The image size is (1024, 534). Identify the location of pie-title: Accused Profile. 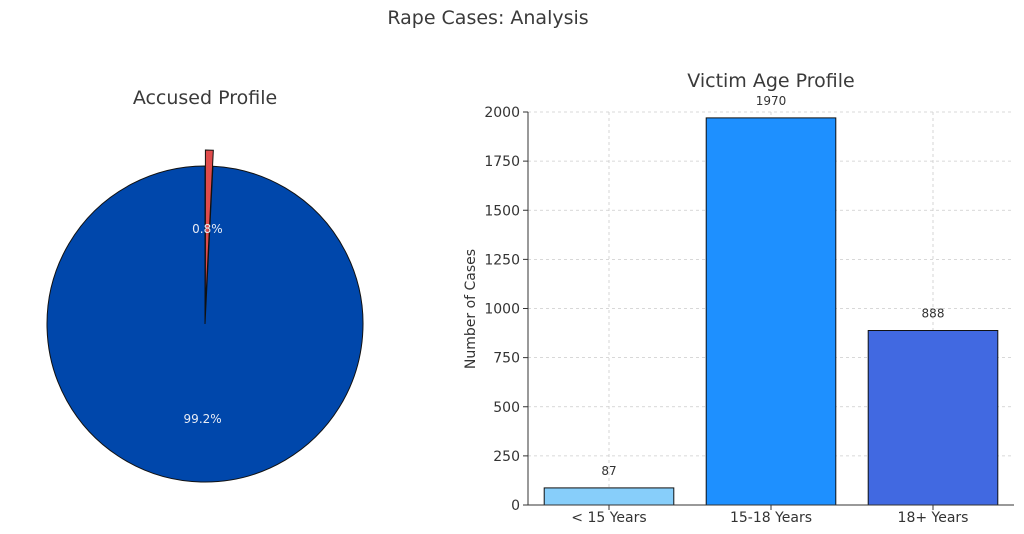
(205, 98).